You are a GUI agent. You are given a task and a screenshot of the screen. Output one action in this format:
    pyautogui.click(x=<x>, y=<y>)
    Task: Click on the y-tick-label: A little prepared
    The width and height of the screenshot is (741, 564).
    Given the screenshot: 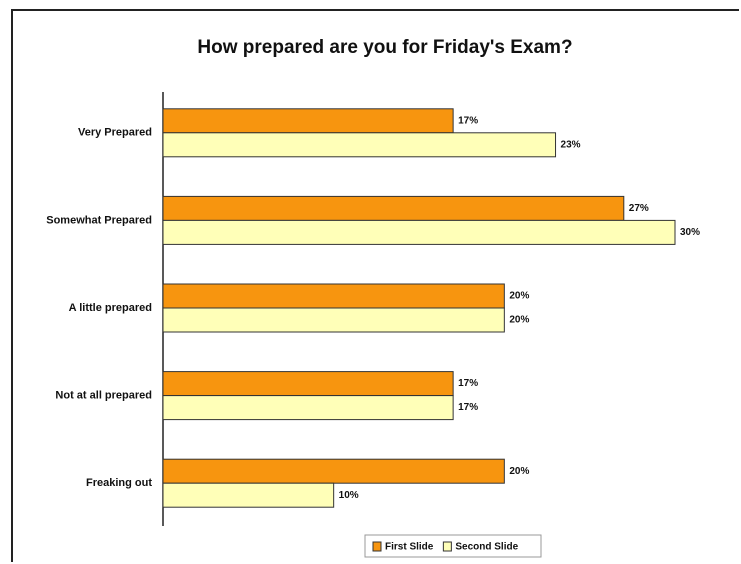 What is the action you would take?
    pyautogui.click(x=110, y=308)
    